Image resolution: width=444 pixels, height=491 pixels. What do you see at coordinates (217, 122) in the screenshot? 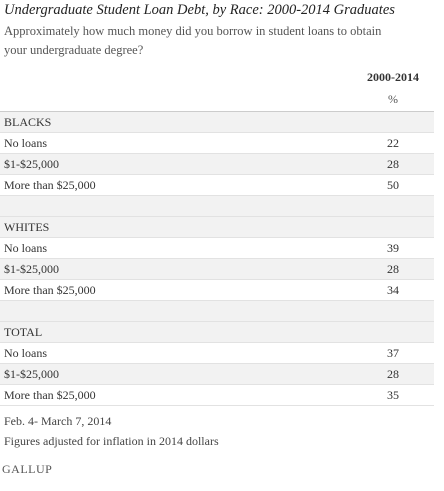
I see `group-row: BLACKS` at bounding box center [217, 122].